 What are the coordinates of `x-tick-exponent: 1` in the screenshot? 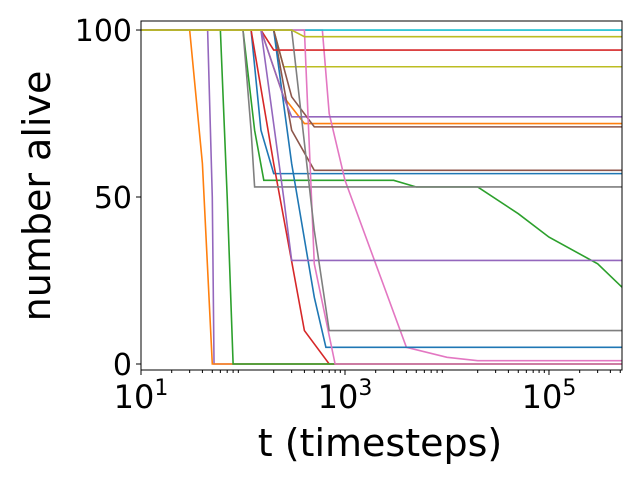 It's located at (161, 388).